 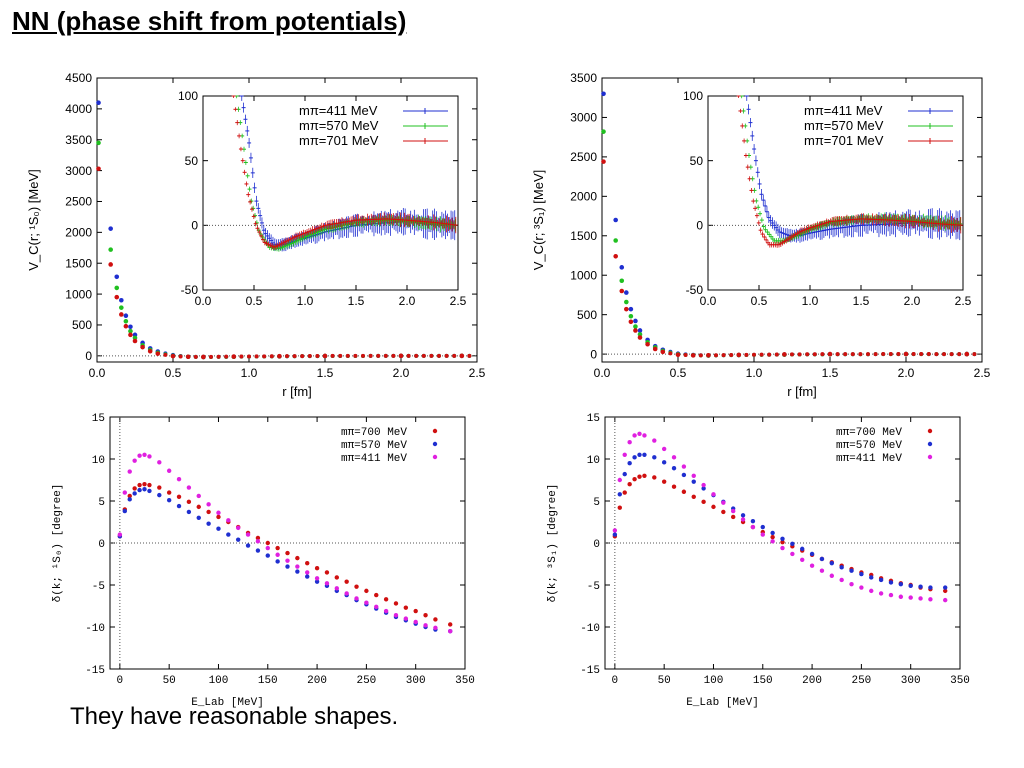 I want to click on inset-frame, so click(x=835, y=193).